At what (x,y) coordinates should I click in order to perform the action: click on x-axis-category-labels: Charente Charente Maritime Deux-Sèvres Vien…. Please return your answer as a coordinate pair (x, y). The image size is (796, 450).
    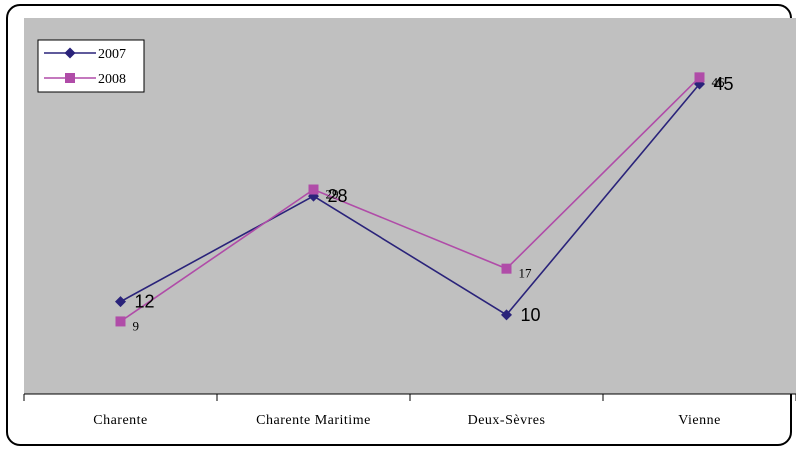
    Looking at the image, I should click on (407, 420).